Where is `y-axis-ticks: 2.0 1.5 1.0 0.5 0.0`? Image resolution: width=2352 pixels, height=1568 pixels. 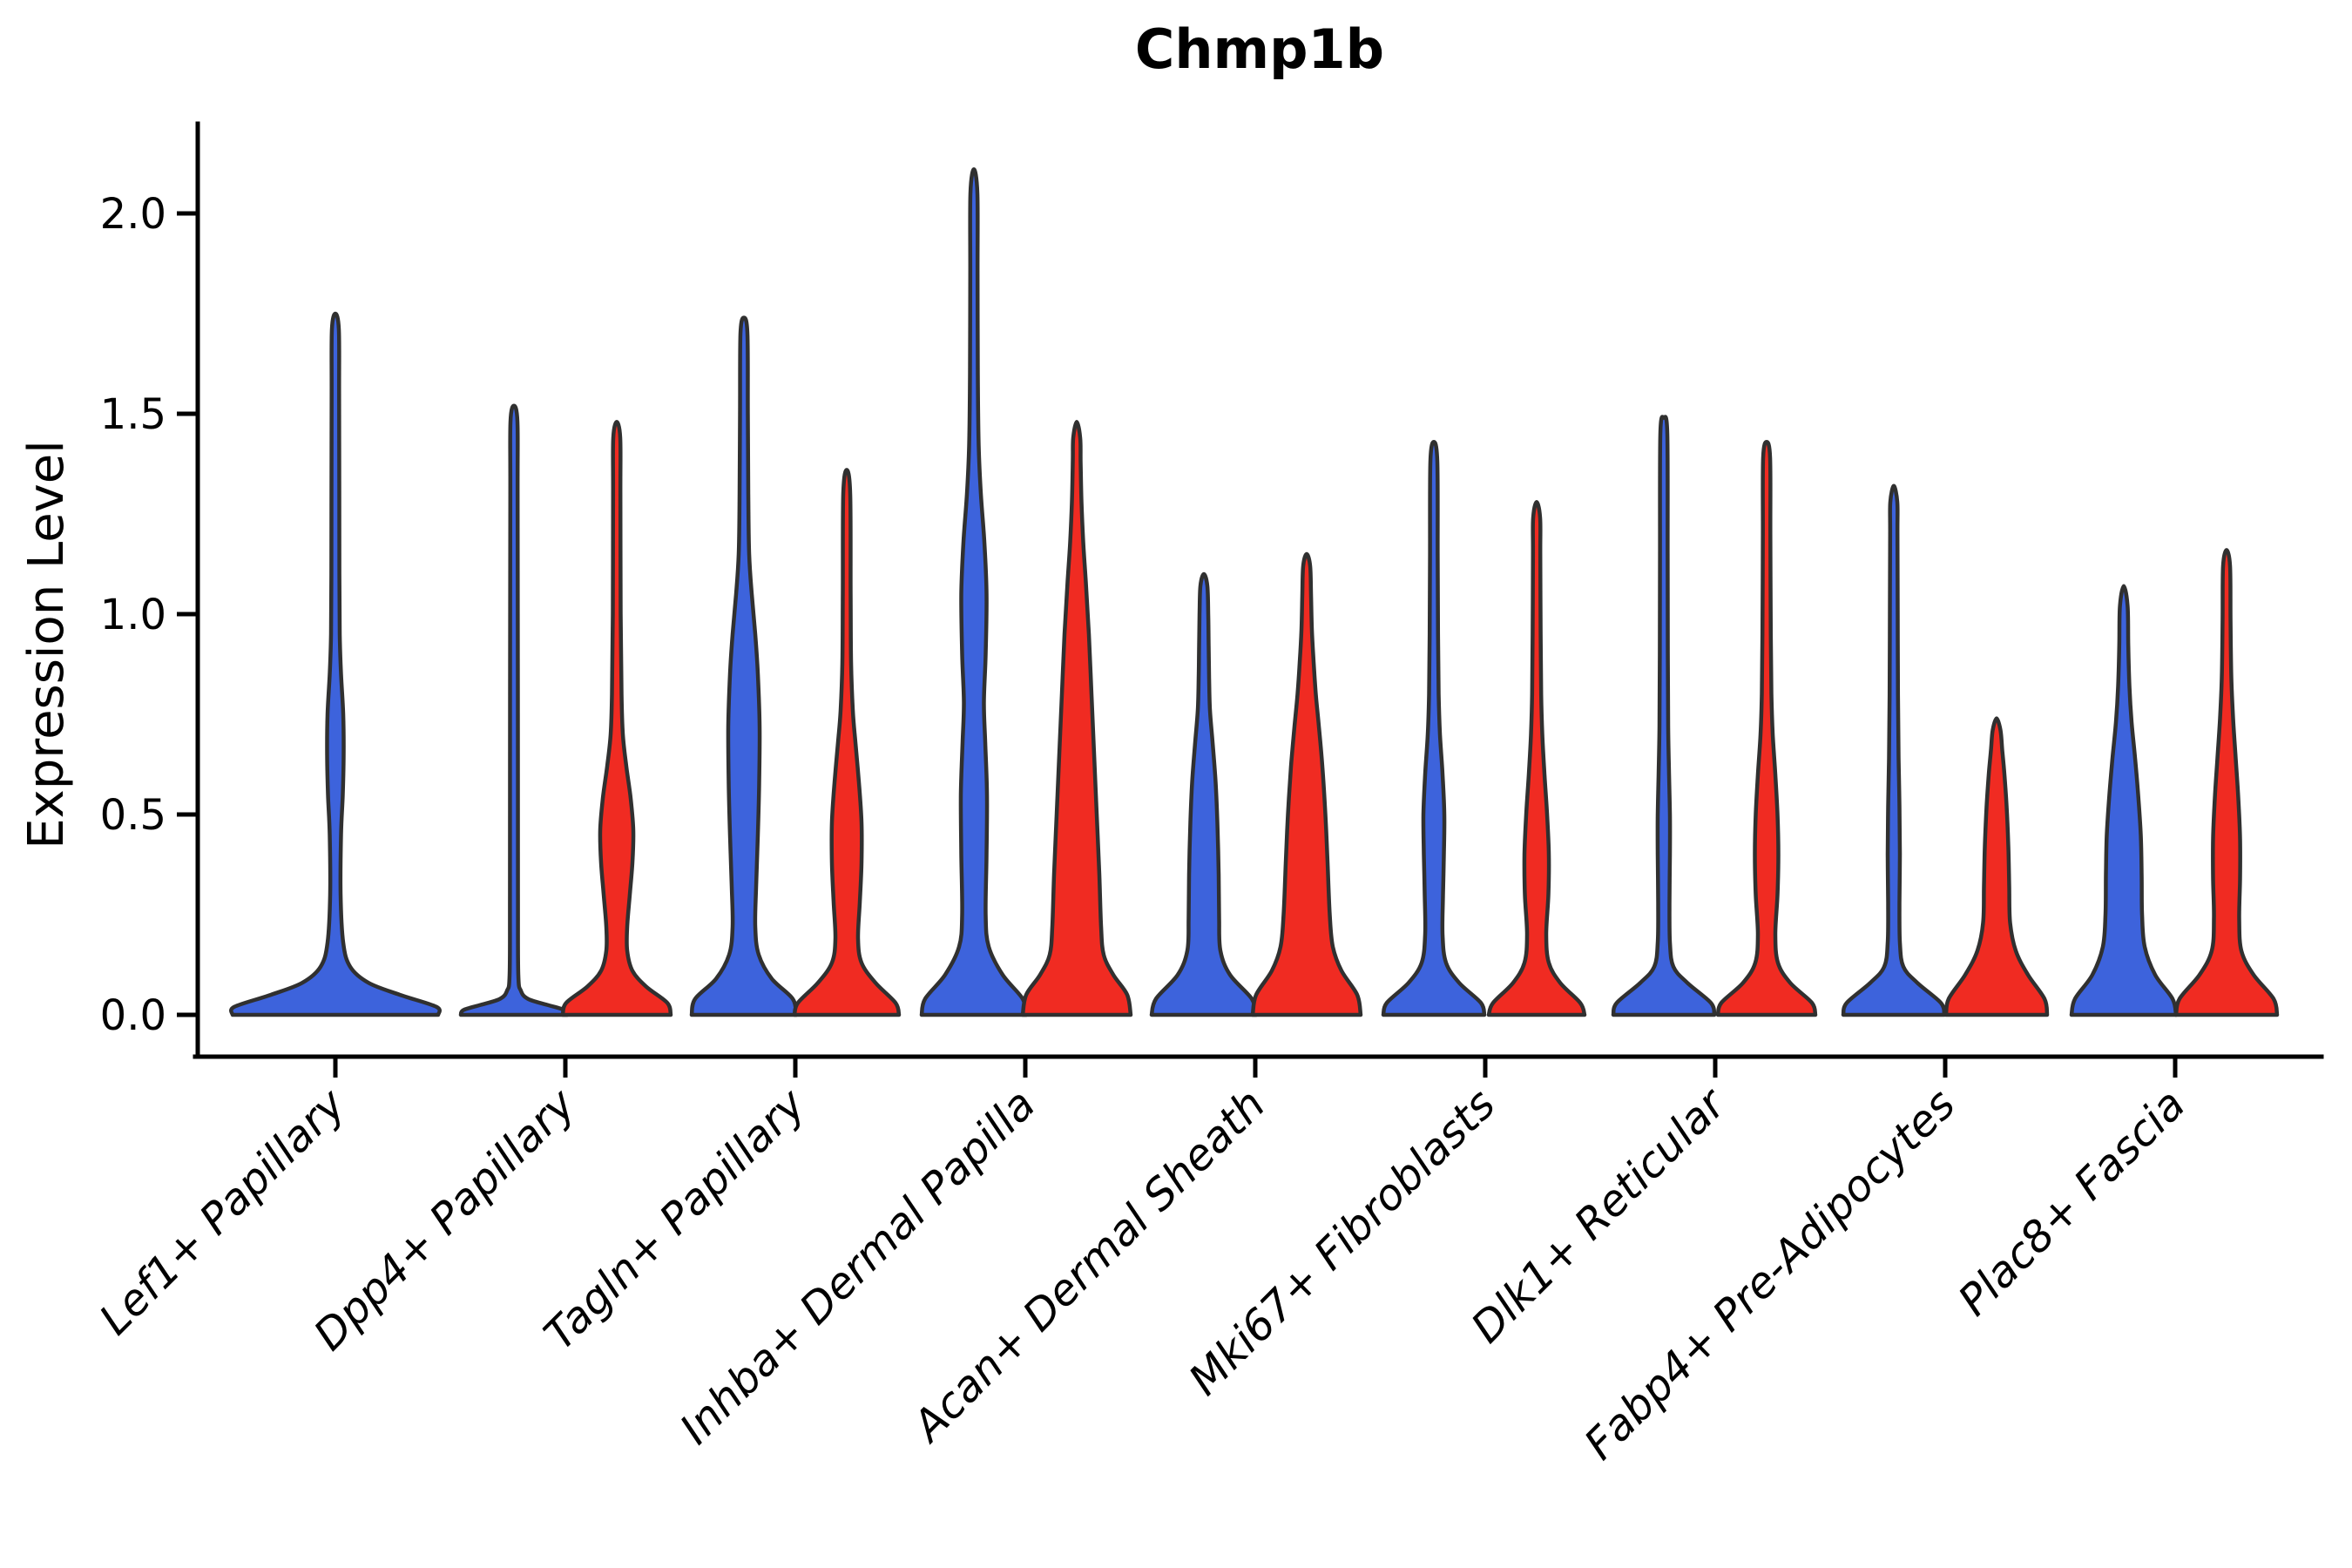 y-axis-ticks: 2.0 1.5 1.0 0.5 0.0 is located at coordinates (149, 615).